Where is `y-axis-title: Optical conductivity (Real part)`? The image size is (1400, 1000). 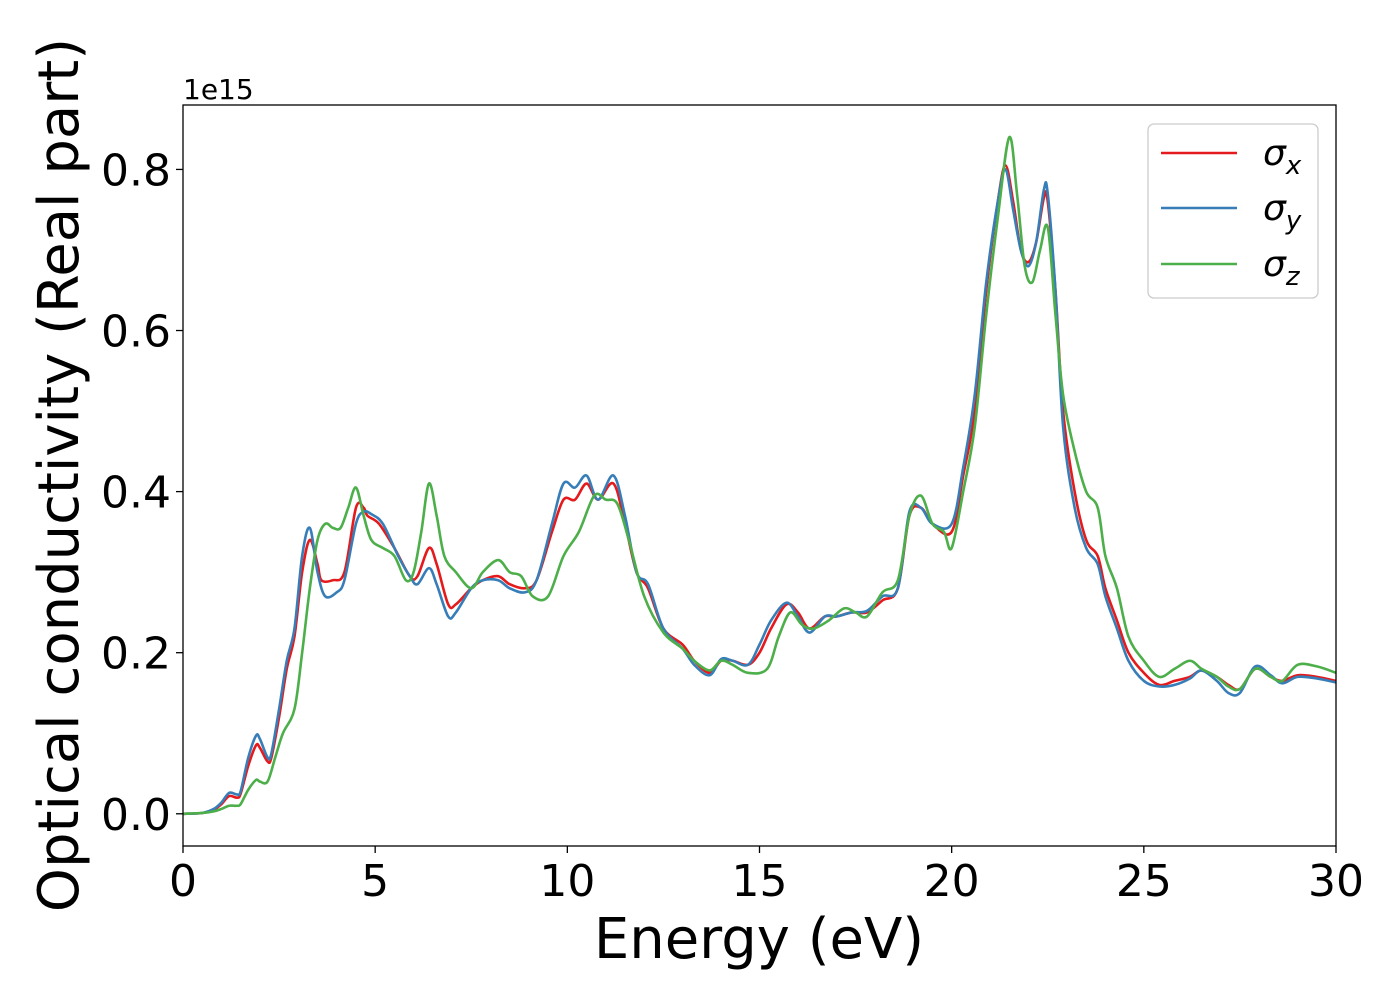
y-axis-title: Optical conductivity (Real part) is located at coordinates (59, 475).